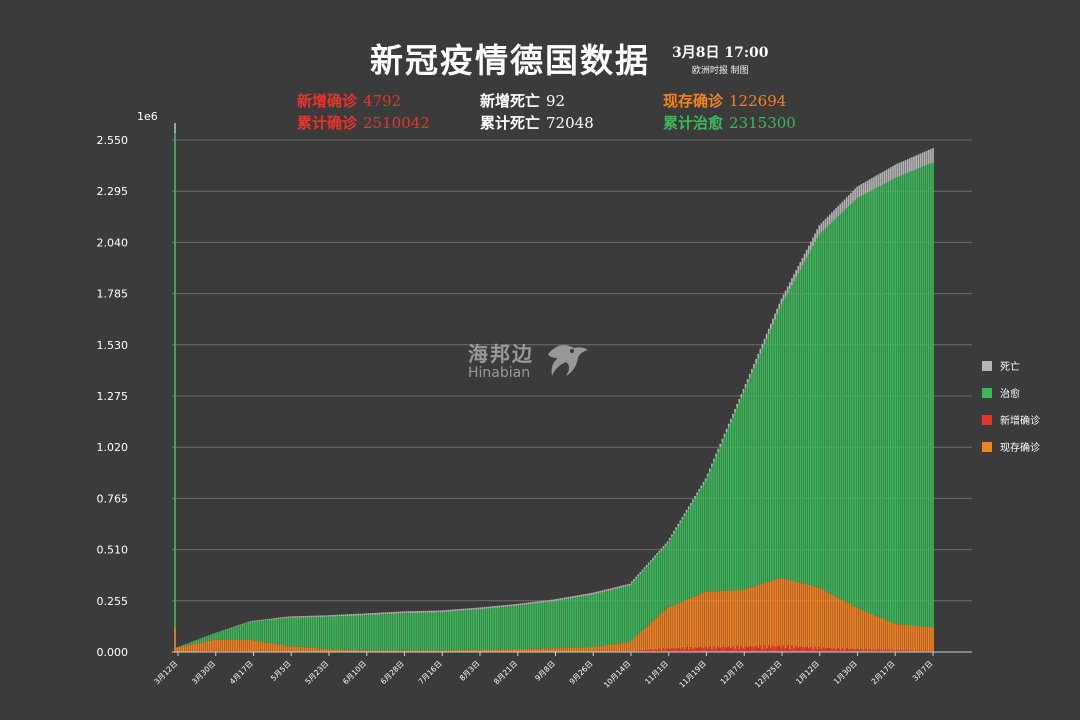 The width and height of the screenshot is (1080, 720). Describe the element at coordinates (1011, 419) in the screenshot. I see `legend-item-new: 新增确诊` at that location.